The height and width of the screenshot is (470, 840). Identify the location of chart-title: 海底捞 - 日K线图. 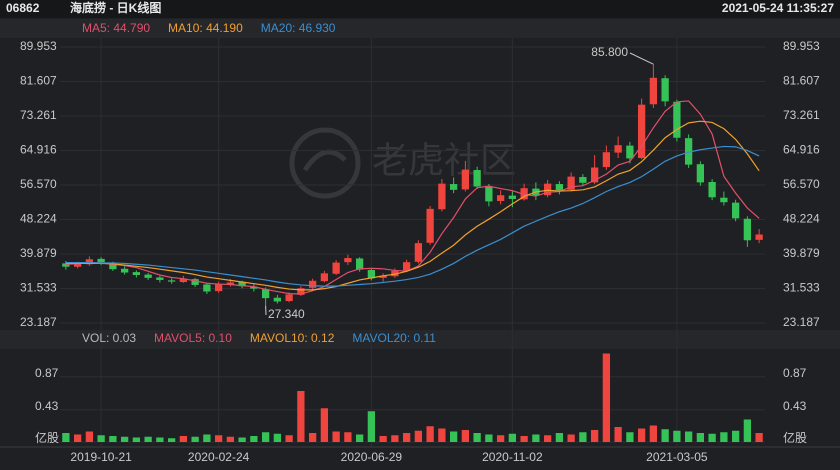
(115, 7).